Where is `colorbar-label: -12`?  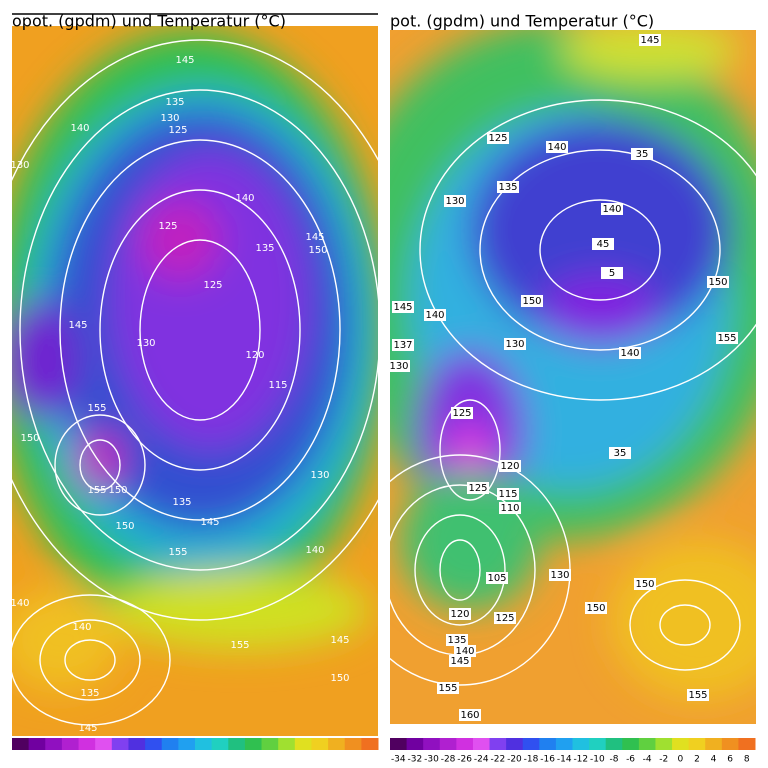
colorbar-label: -12 is located at coordinates (580, 760).